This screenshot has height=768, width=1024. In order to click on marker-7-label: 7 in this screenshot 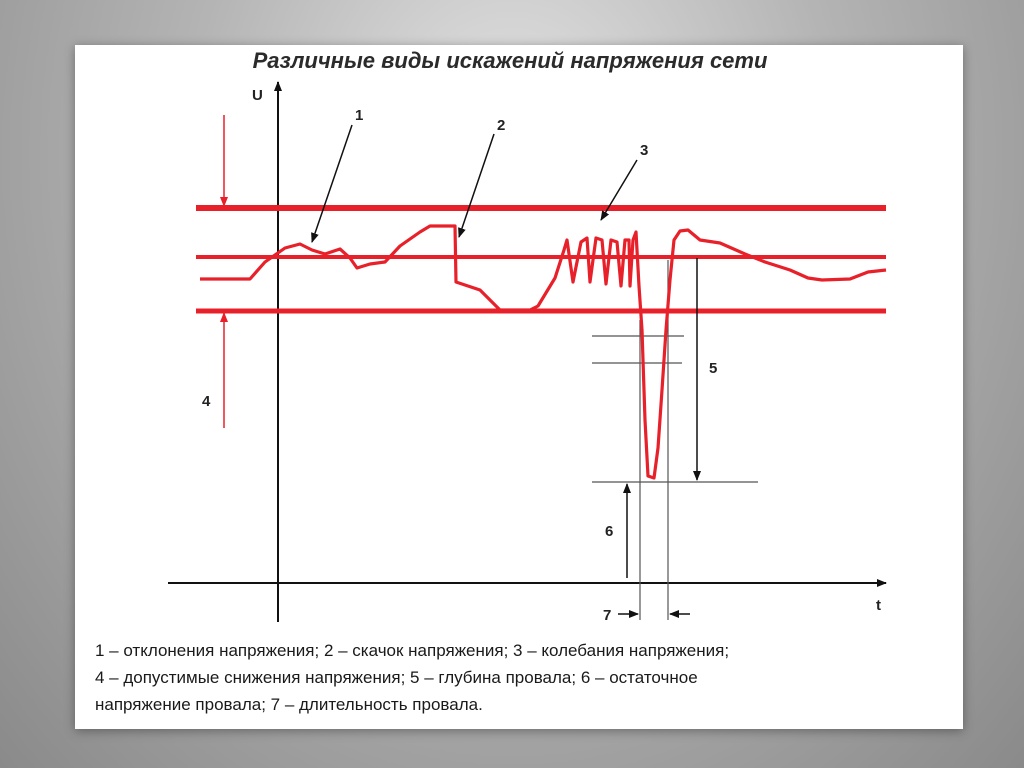, I will do `click(607, 615)`.